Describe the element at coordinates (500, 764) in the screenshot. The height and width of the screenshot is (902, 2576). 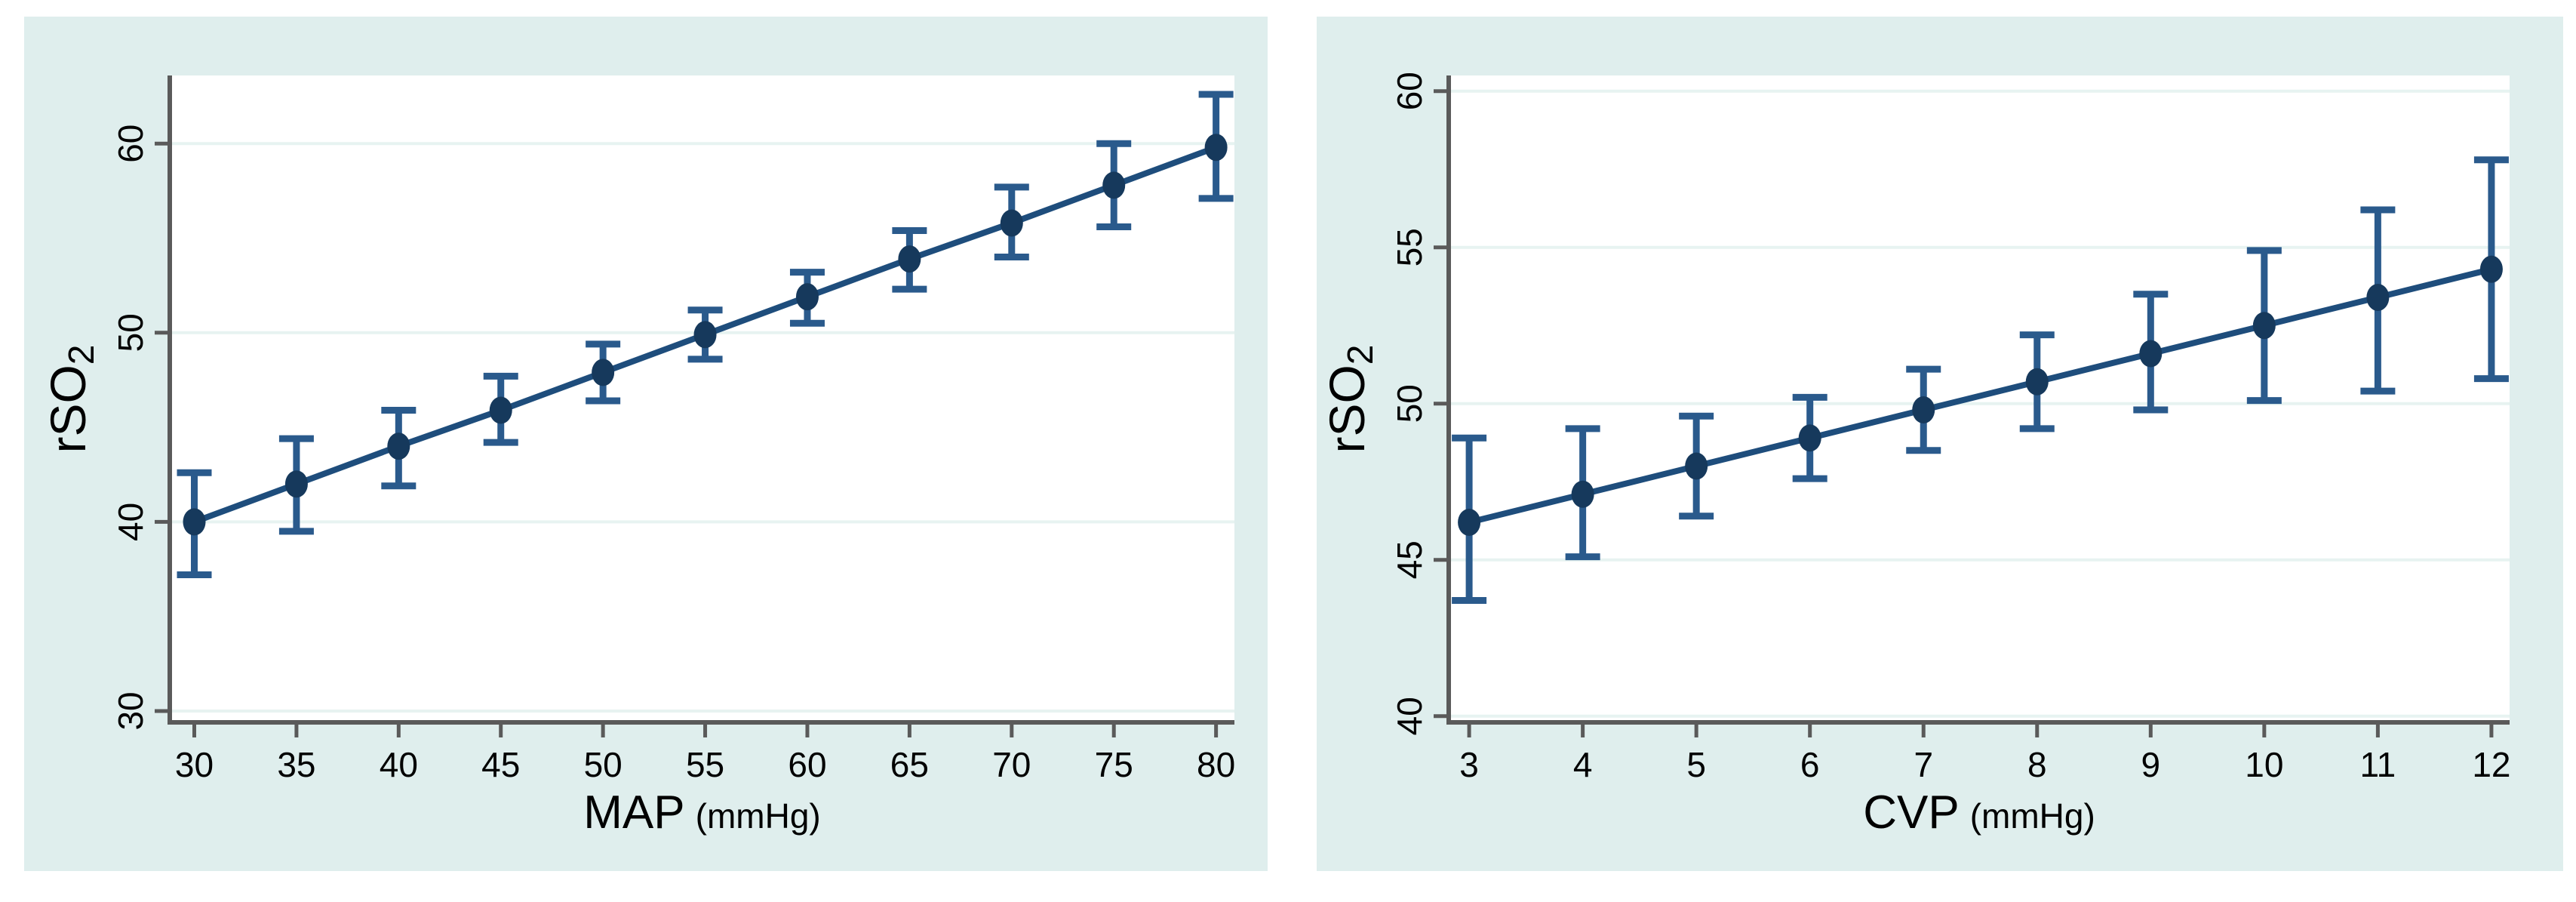
I see `x-tick-label: 45` at that location.